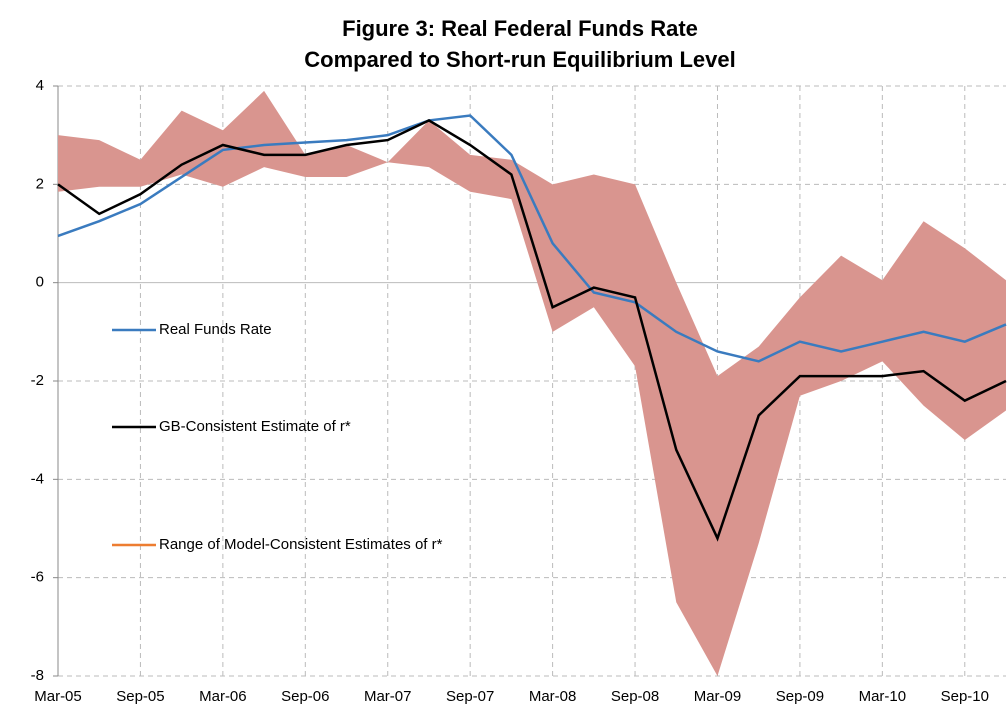 The image size is (1007, 714). I want to click on chart-title: Compared to Short-run Equilibrium Level, so click(519, 59).